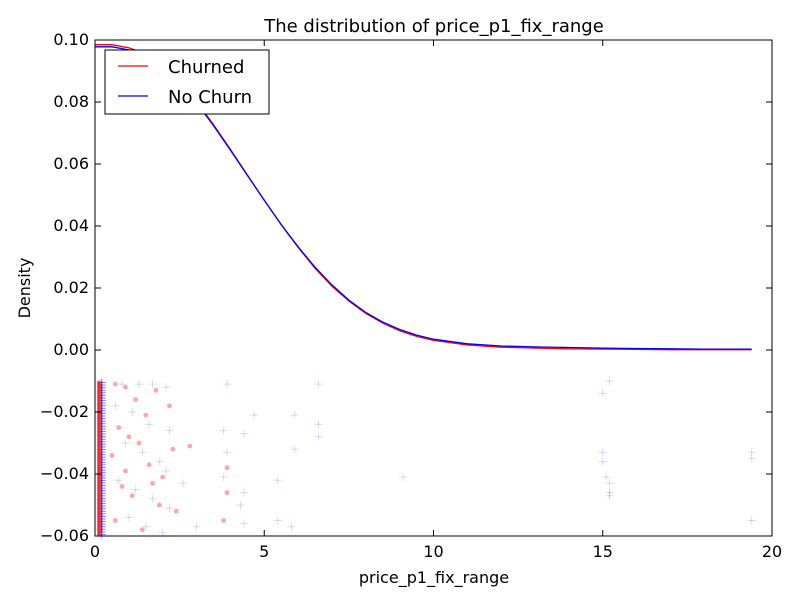  Describe the element at coordinates (71, 349) in the screenshot. I see `y-tick-label: 0.00` at that location.